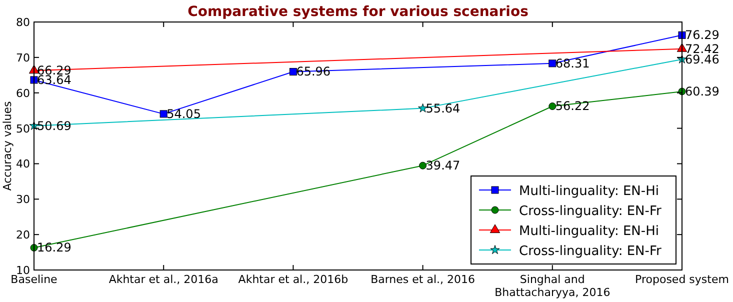 The width and height of the screenshot is (733, 302). What do you see at coordinates (358, 12) in the screenshot?
I see `chart-title: Comparative systems for various scenarios` at bounding box center [358, 12].